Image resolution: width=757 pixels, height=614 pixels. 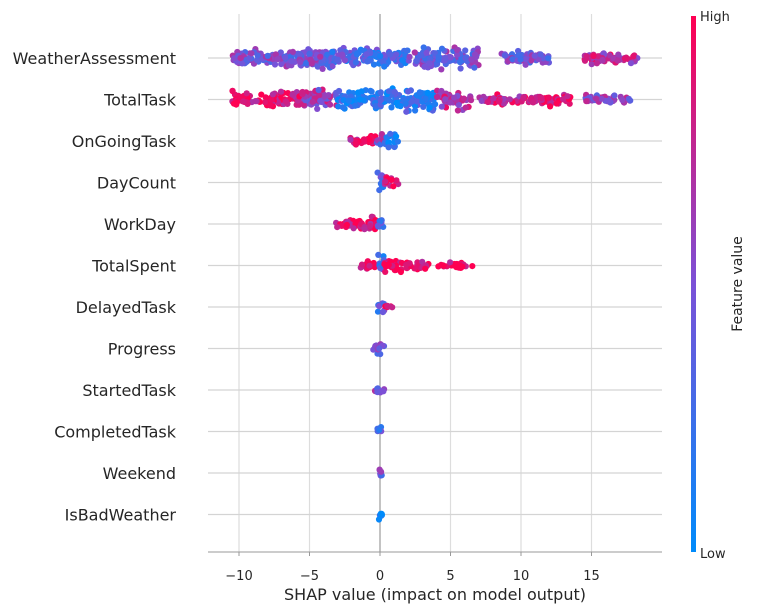 I want to click on feature-label: DayCount, so click(x=136, y=183).